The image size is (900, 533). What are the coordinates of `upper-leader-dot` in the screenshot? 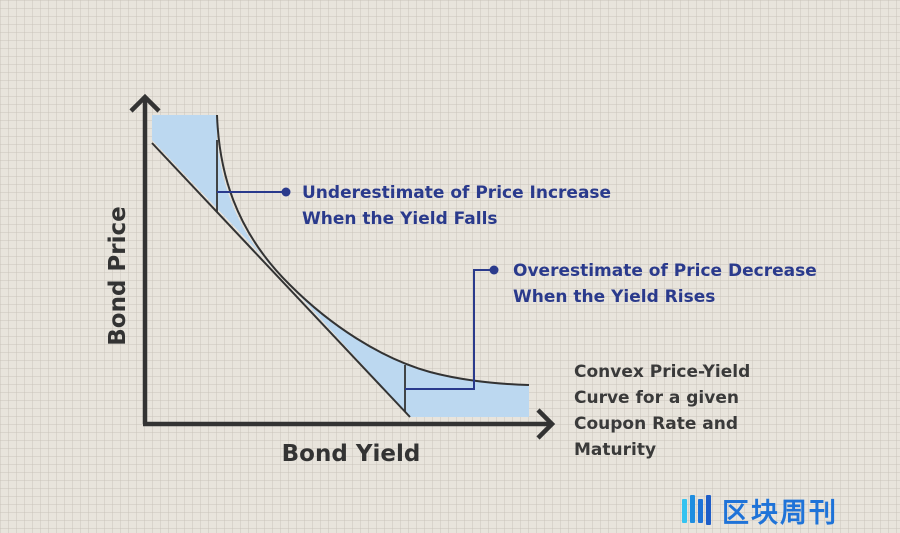 It's located at (286, 192).